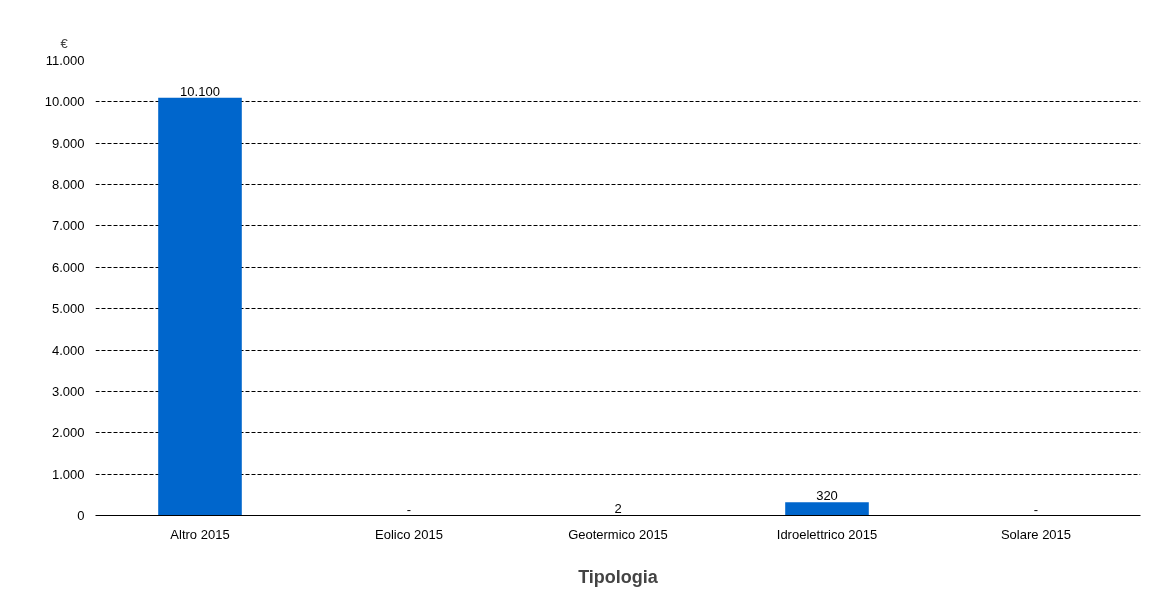  Describe the element at coordinates (65, 60) in the screenshot. I see `y-tick-label: 11.000` at that location.